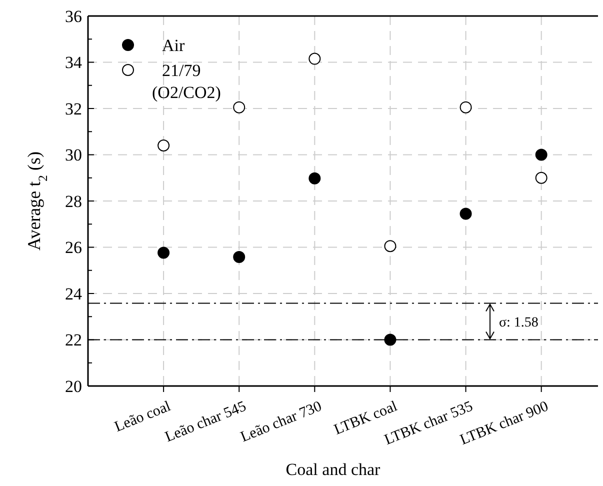  I want to click on x-axis-title: Coal and char, so click(333, 469).